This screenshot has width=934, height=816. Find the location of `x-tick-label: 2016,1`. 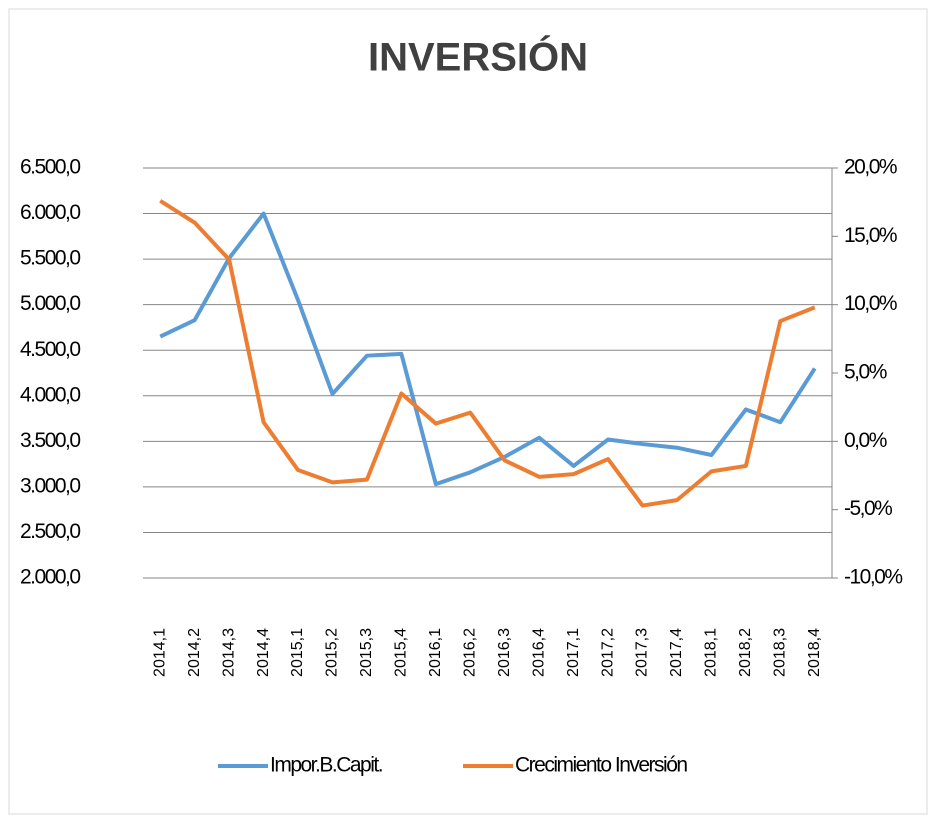

x-tick-label: 2016,1 is located at coordinates (435, 652).